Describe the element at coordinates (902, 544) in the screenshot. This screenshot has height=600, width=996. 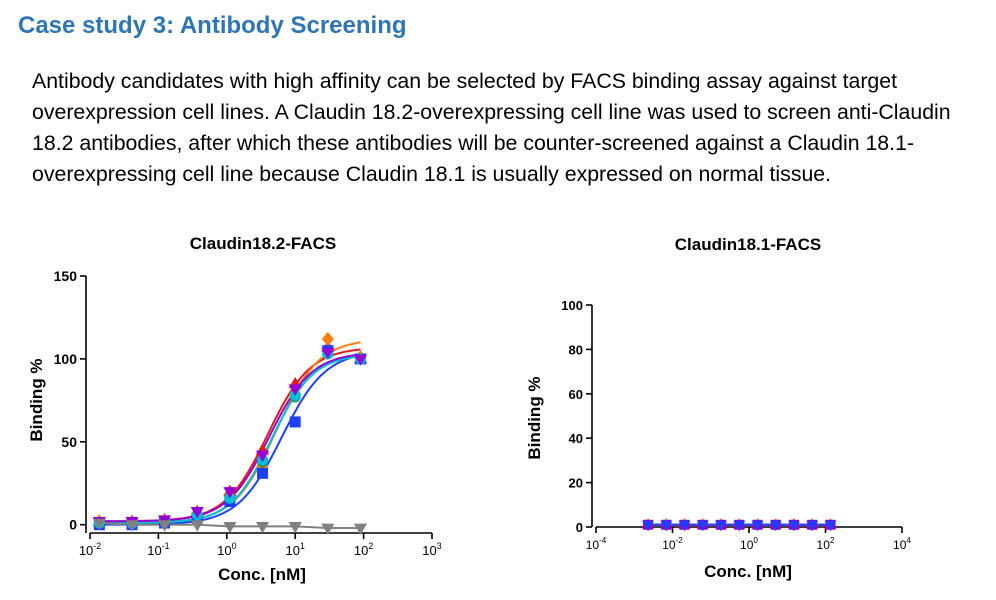
I see `x-tick-label: 10⁴` at that location.